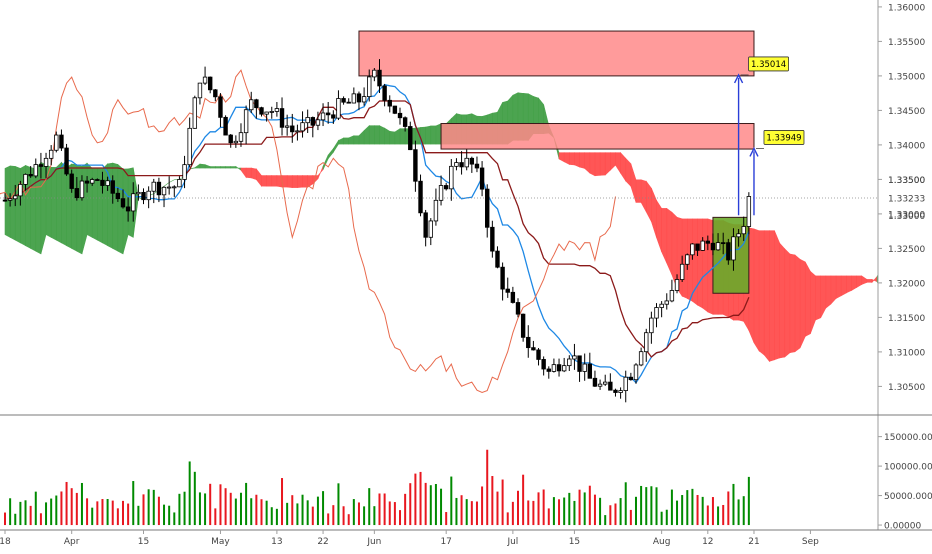 The width and height of the screenshot is (932, 554). Describe the element at coordinates (143, 542) in the screenshot. I see `x-tick-label: 15` at that location.